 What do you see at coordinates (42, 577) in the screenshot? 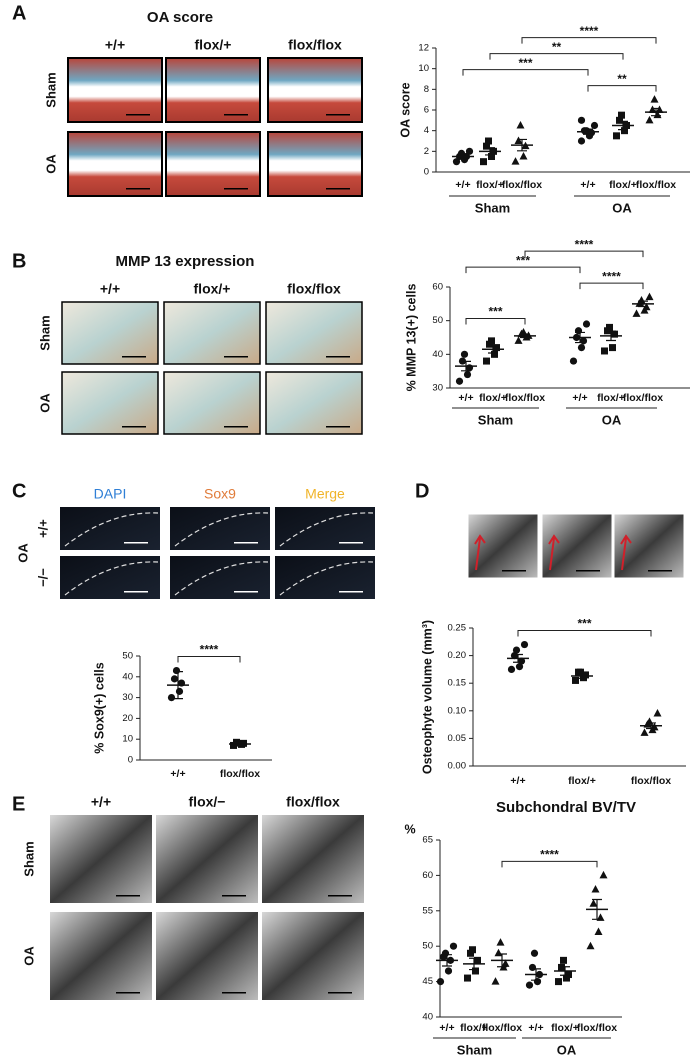
I see `row-label: −/−` at bounding box center [42, 577].